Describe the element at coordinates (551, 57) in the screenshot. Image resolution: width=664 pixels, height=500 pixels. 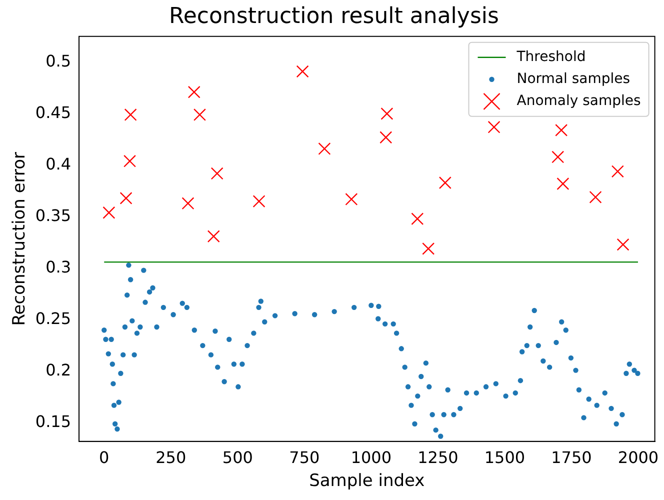
I see `legend-label: Threshold` at that location.